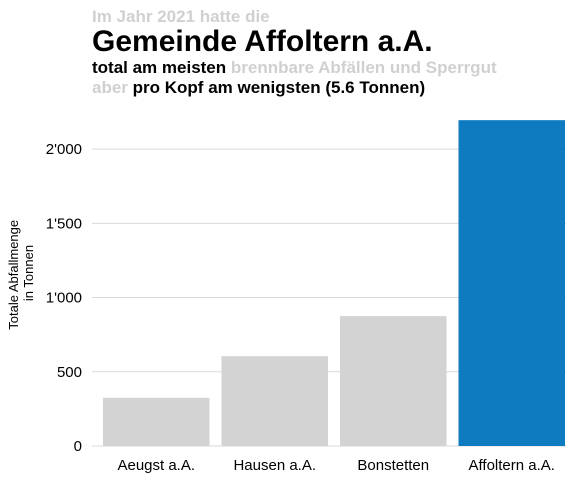  Describe the element at coordinates (512, 465) in the screenshot. I see `x-tick-label: Affoltern a.A.` at that location.